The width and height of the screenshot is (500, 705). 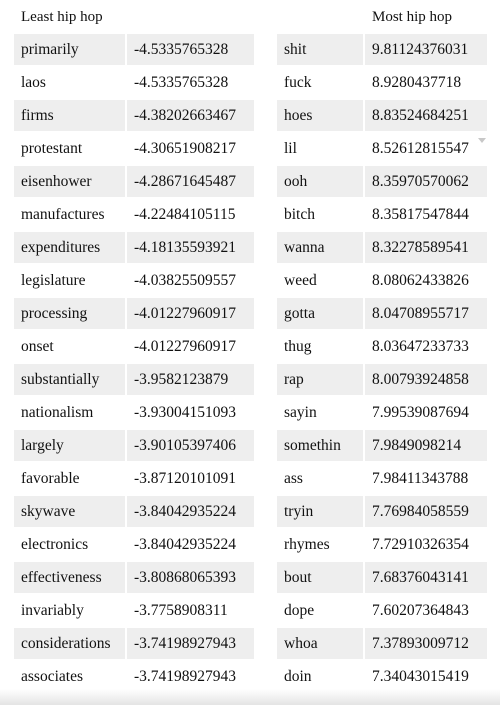 I want to click on bottom-edge-shadow, so click(x=250, y=697).